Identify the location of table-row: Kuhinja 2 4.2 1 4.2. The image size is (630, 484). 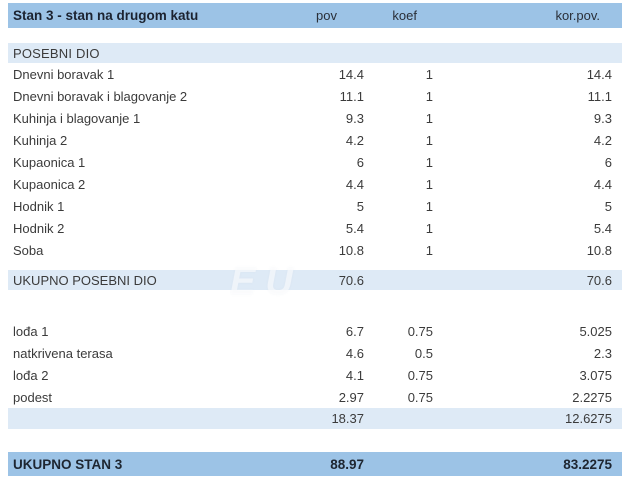
(315, 140).